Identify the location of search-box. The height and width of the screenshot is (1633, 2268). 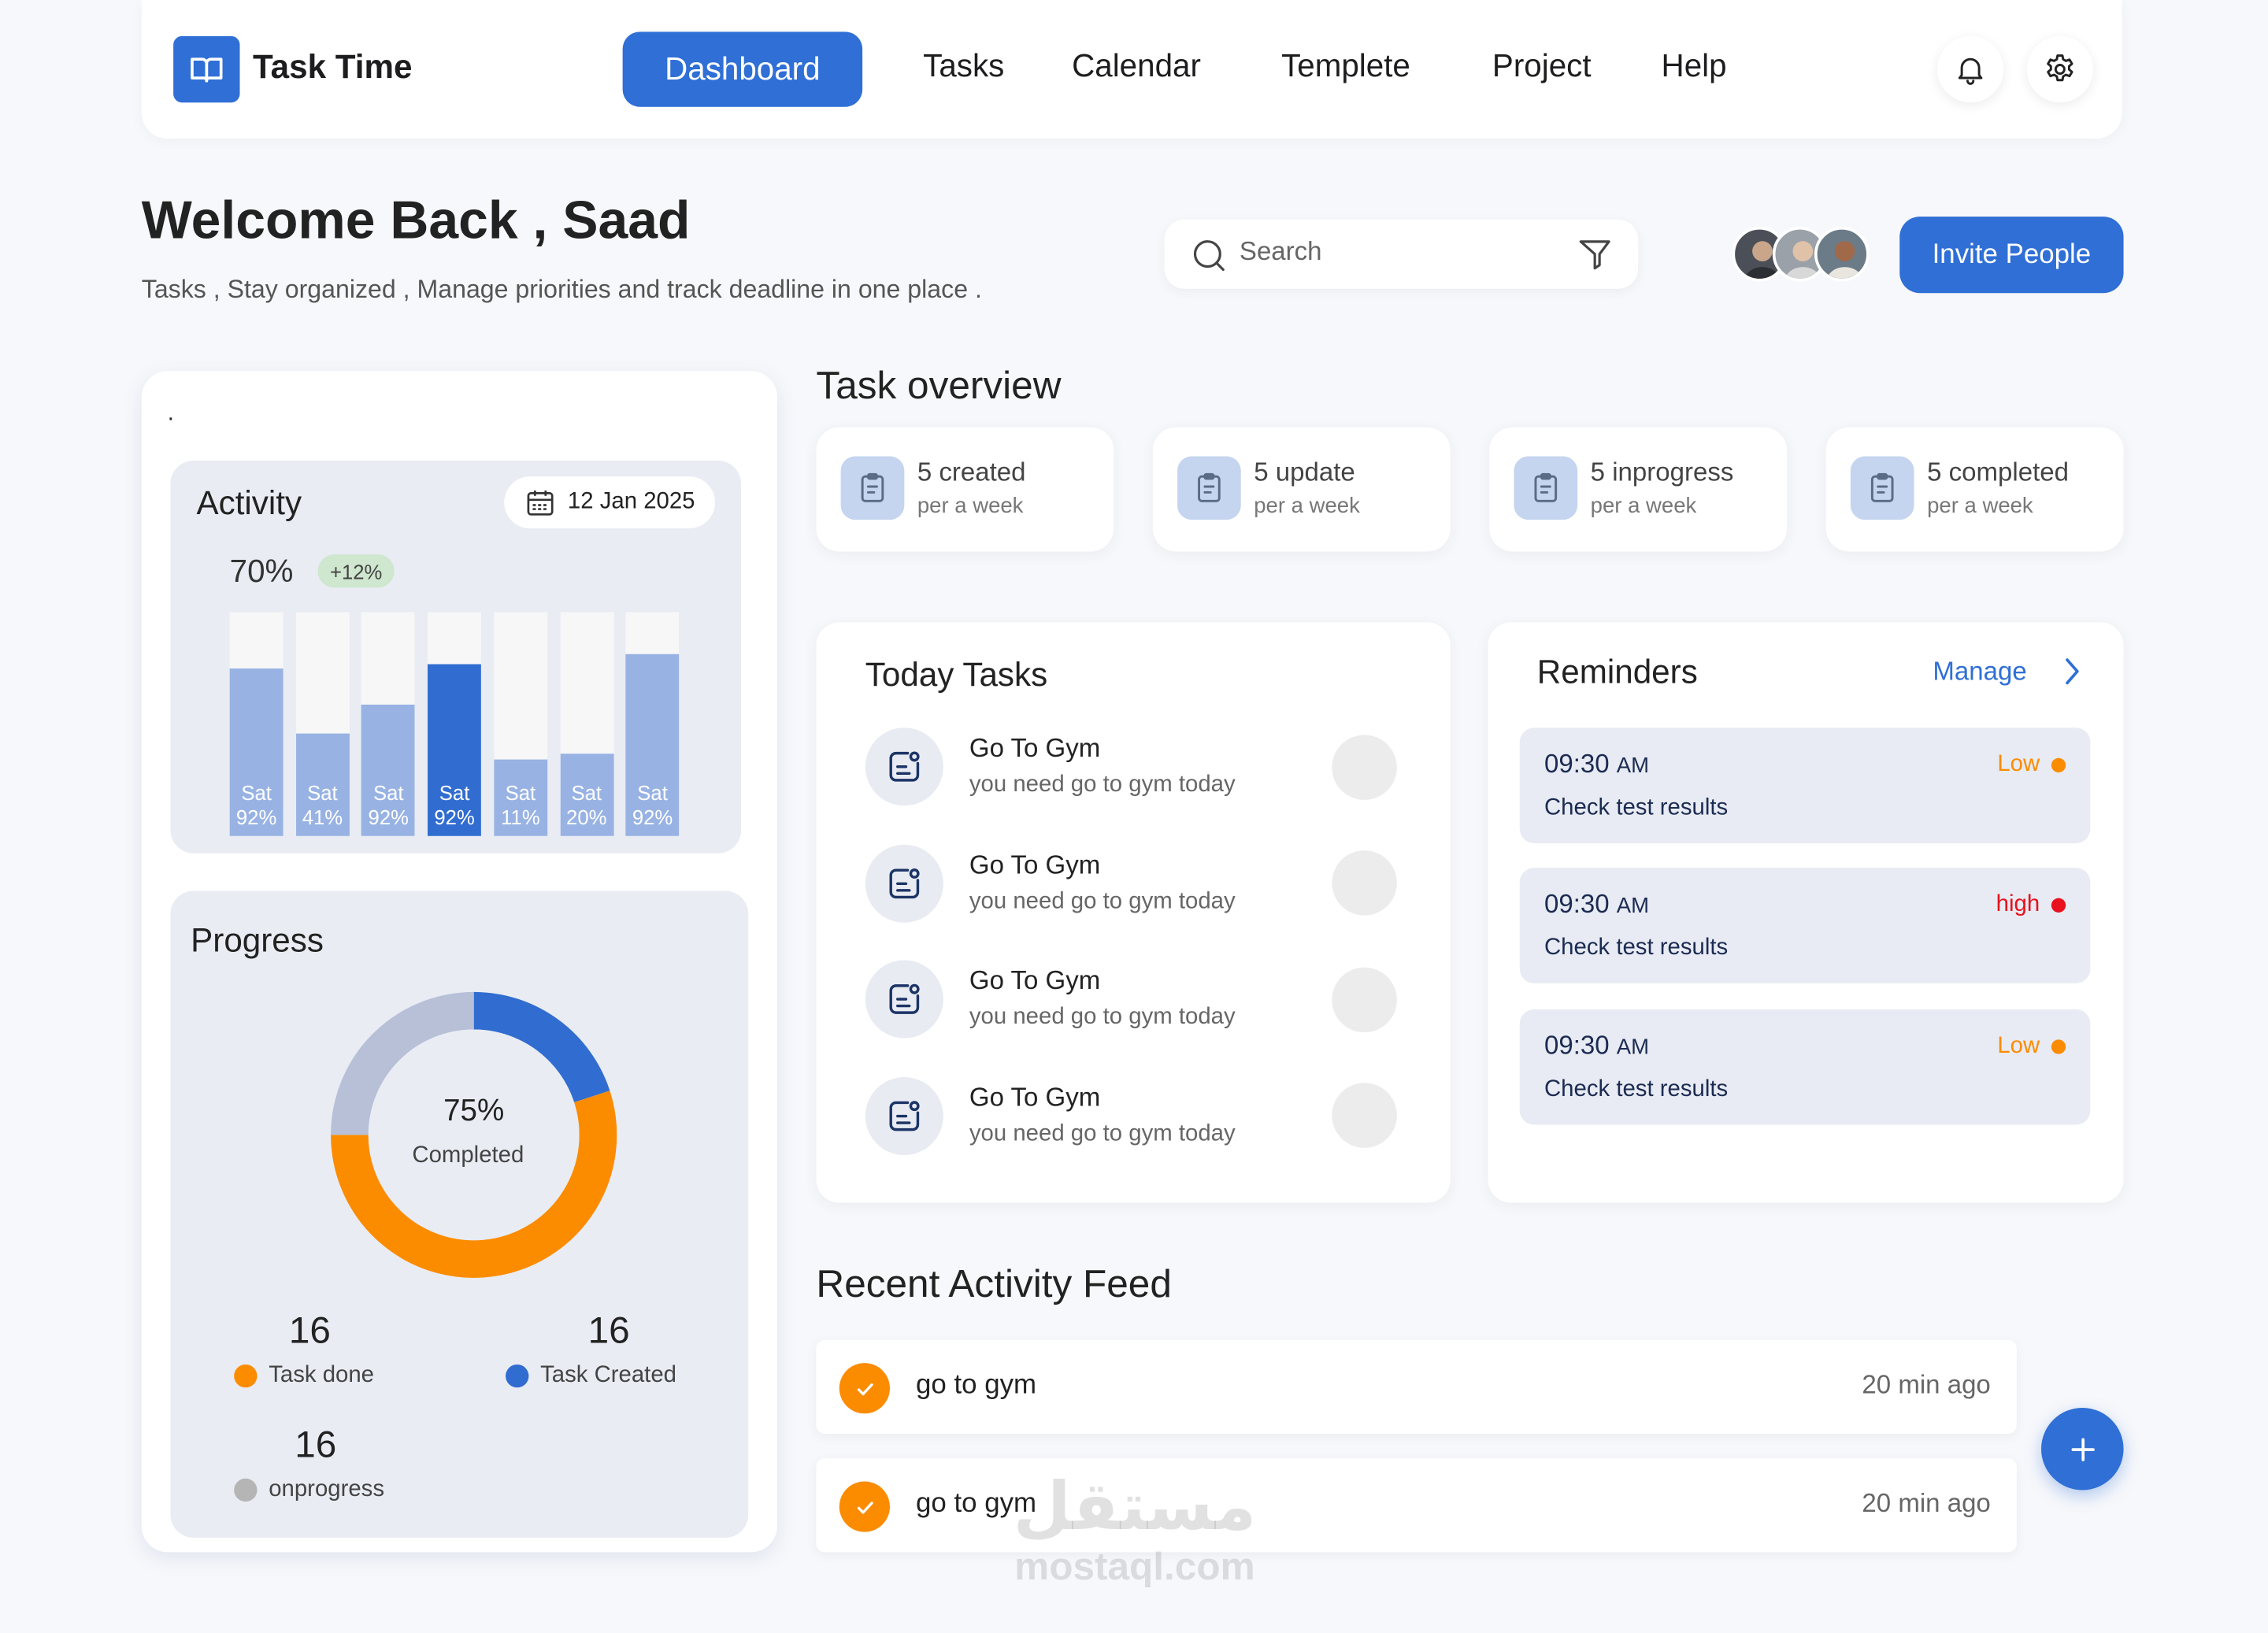
(1401, 254).